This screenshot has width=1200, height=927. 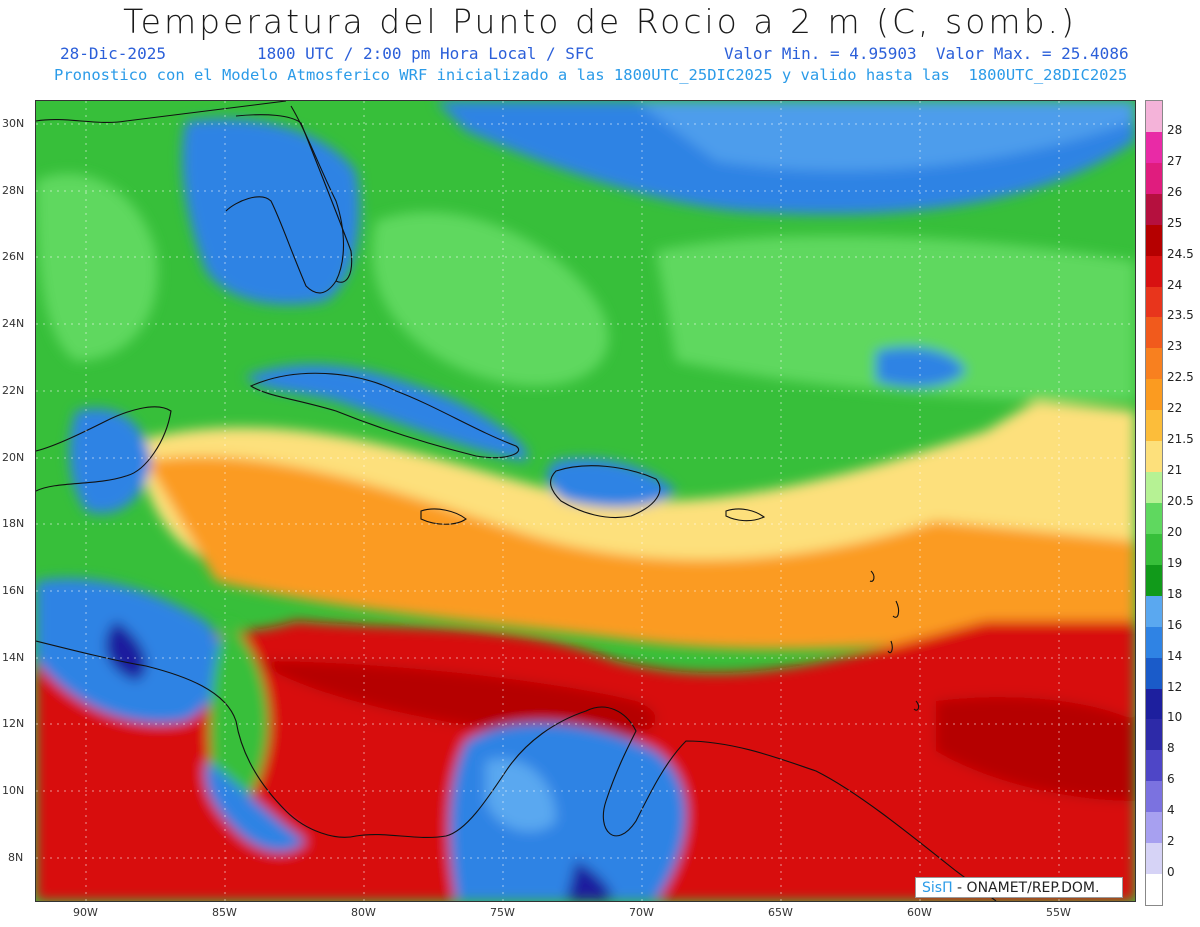 I want to click on legend-label: 16, so click(x=1175, y=624).